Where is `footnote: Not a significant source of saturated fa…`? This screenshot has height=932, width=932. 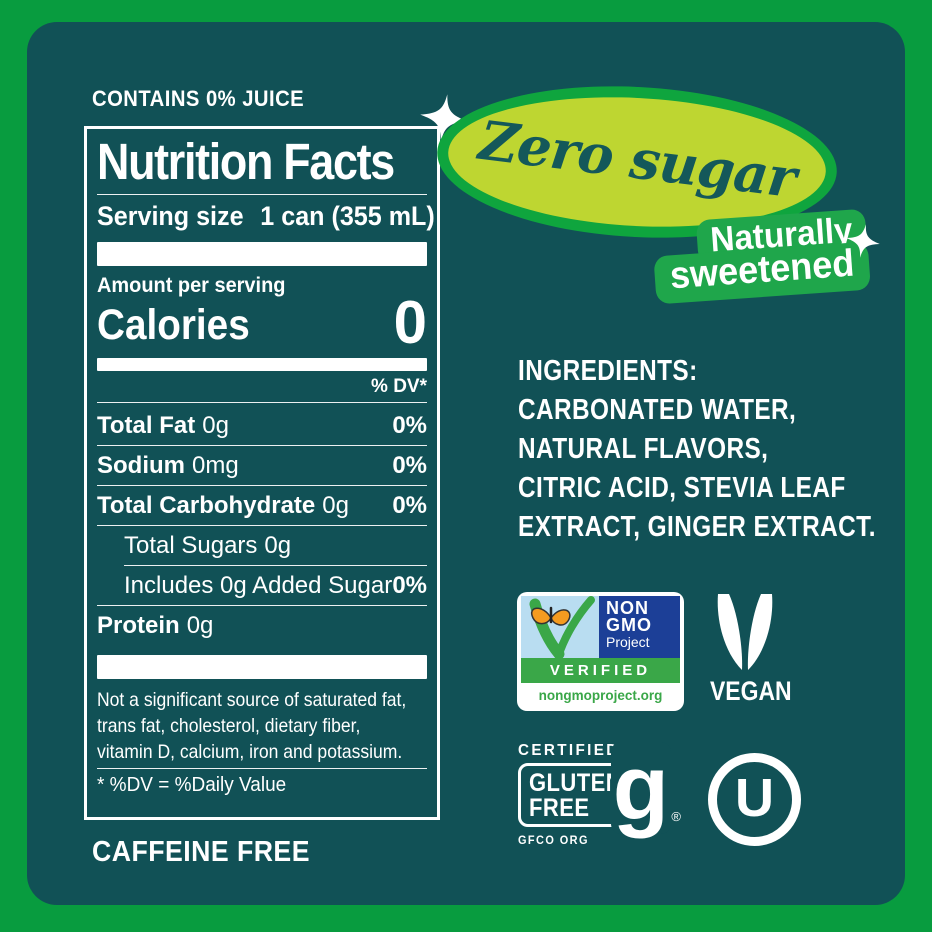 footnote: Not a significant source of saturated fa… is located at coordinates (252, 726).